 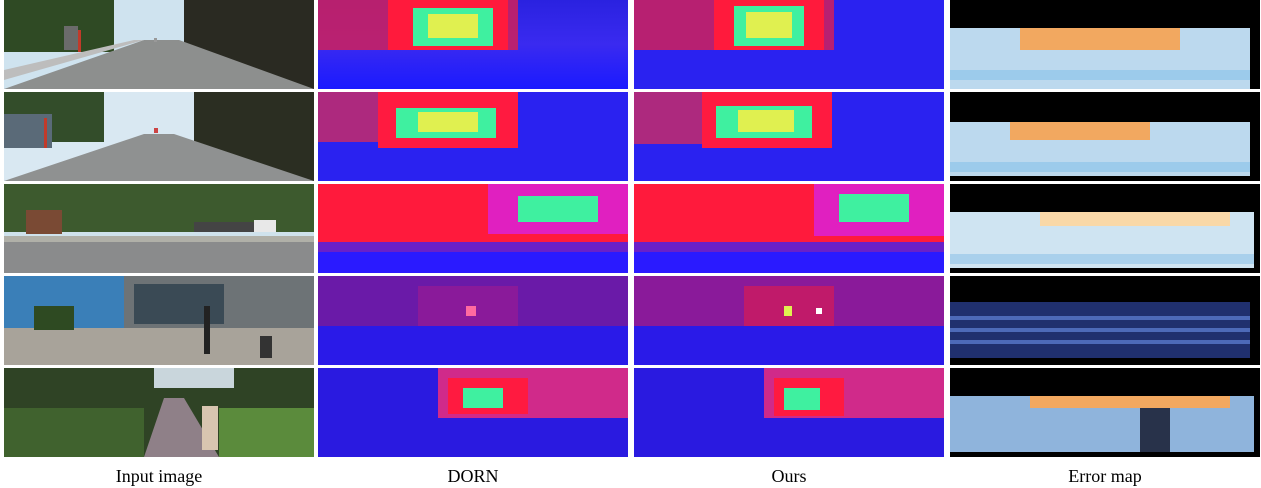 I want to click on caption-ours: Ours, so click(x=789, y=476).